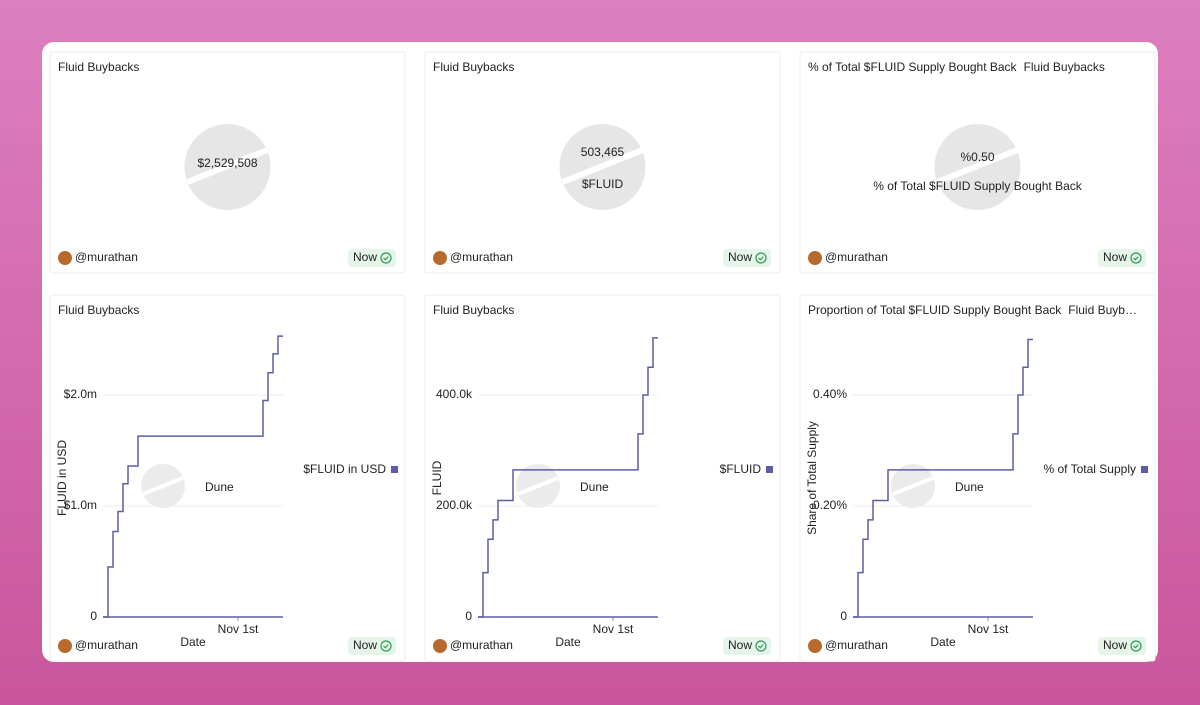 The height and width of the screenshot is (705, 1200). Describe the element at coordinates (603, 184) in the screenshot. I see `counter-caption: $FLUID` at that location.